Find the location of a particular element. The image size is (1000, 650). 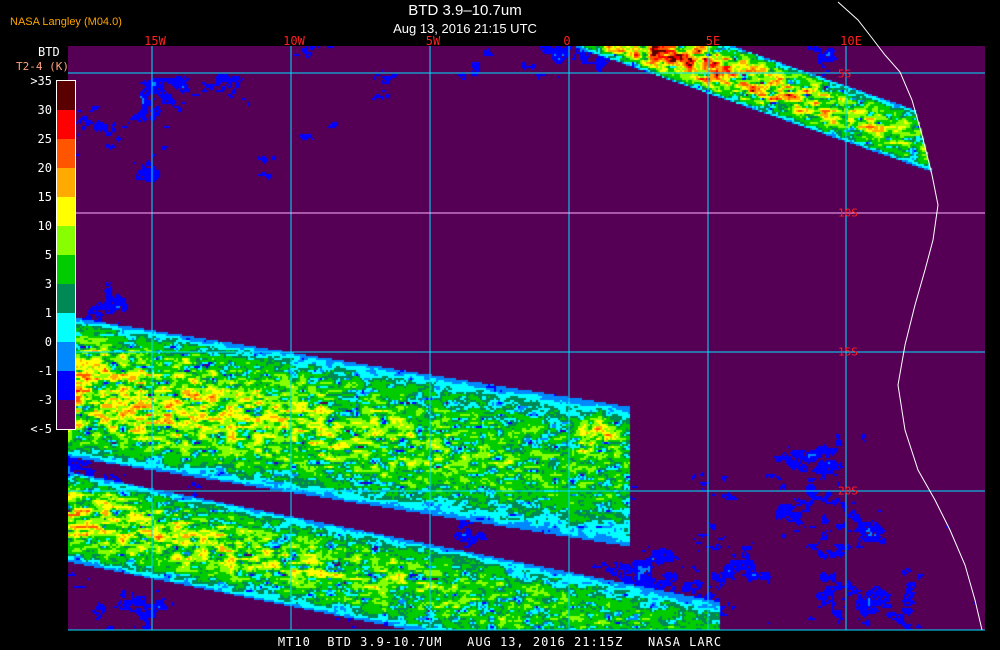

lon-label-15w: 15W is located at coordinates (155, 41).